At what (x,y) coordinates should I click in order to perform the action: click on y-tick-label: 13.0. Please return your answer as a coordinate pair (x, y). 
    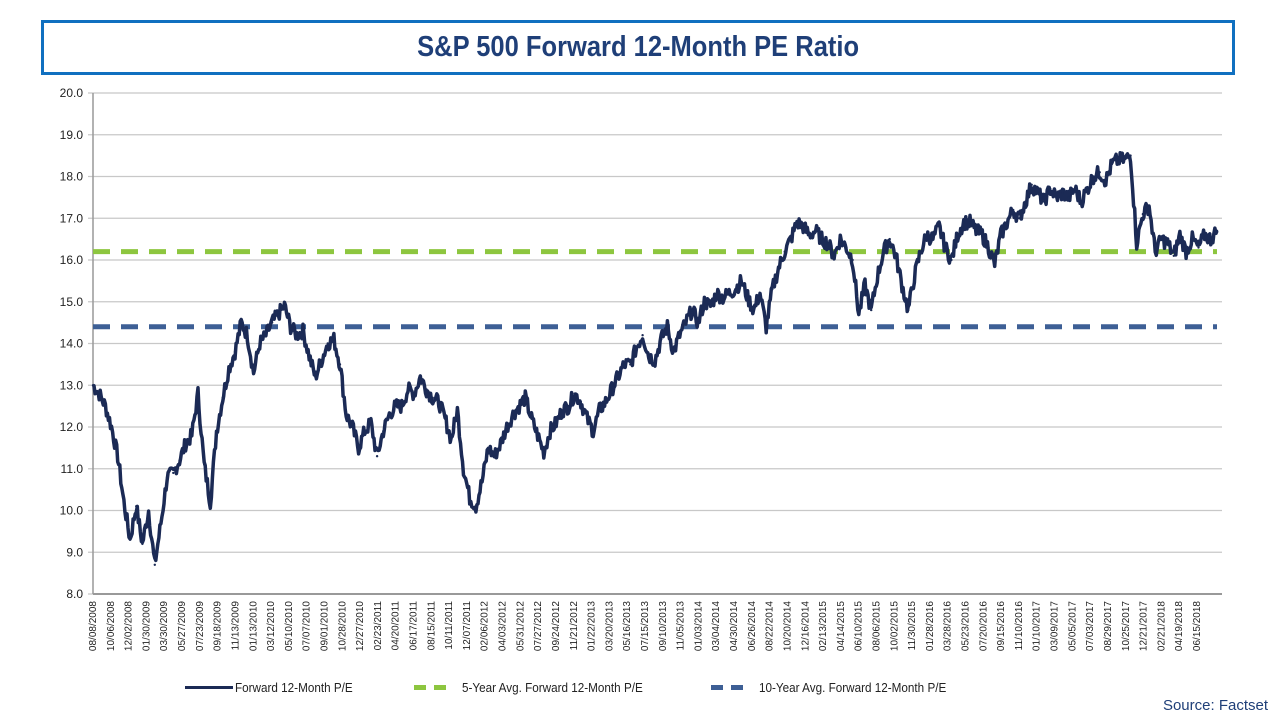
    Looking at the image, I should click on (72, 385).